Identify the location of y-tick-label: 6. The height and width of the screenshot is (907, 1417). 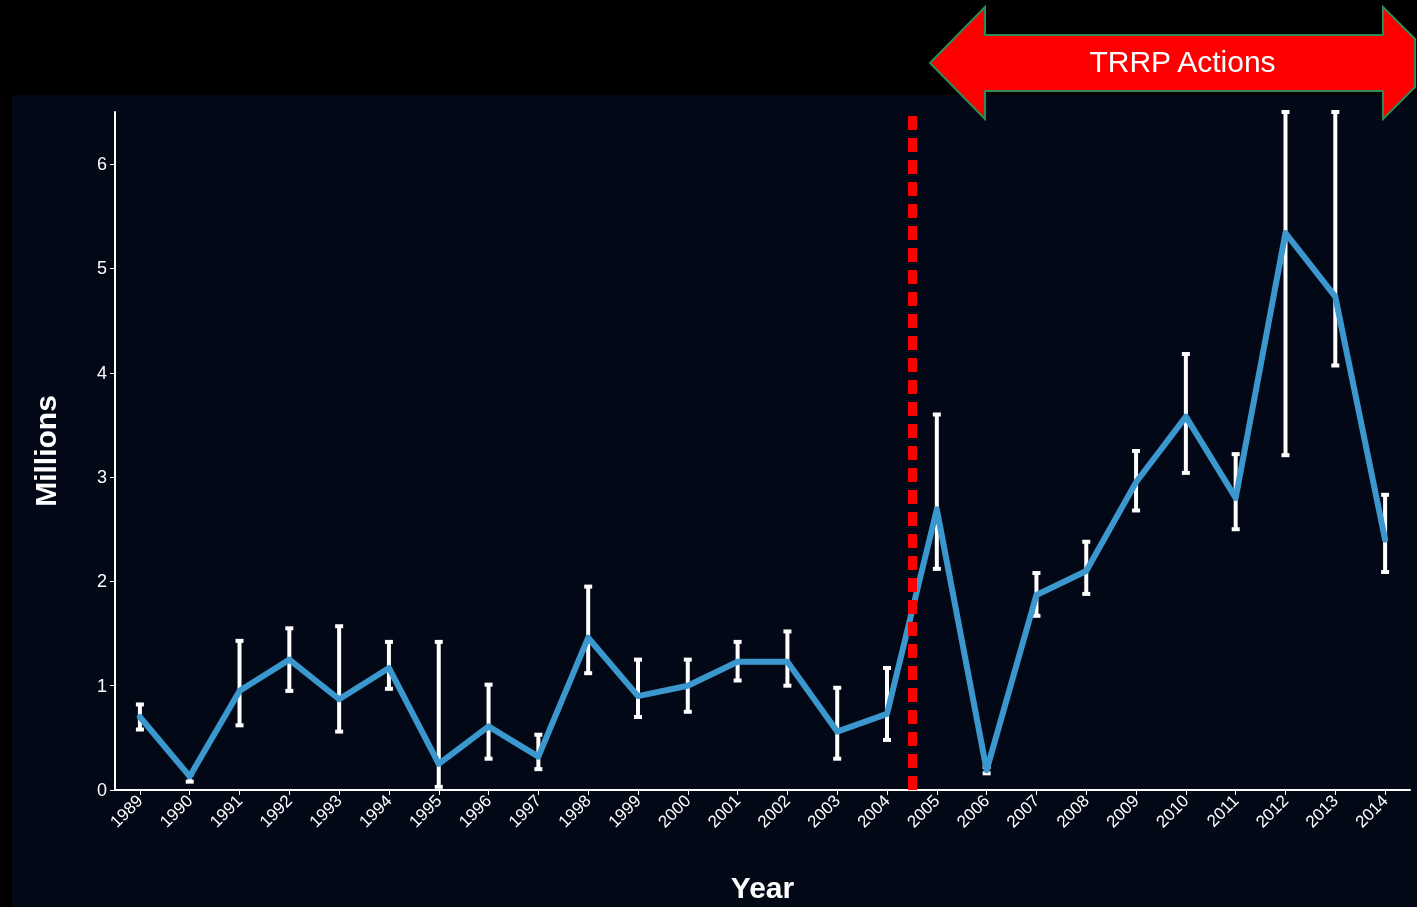
(101, 164).